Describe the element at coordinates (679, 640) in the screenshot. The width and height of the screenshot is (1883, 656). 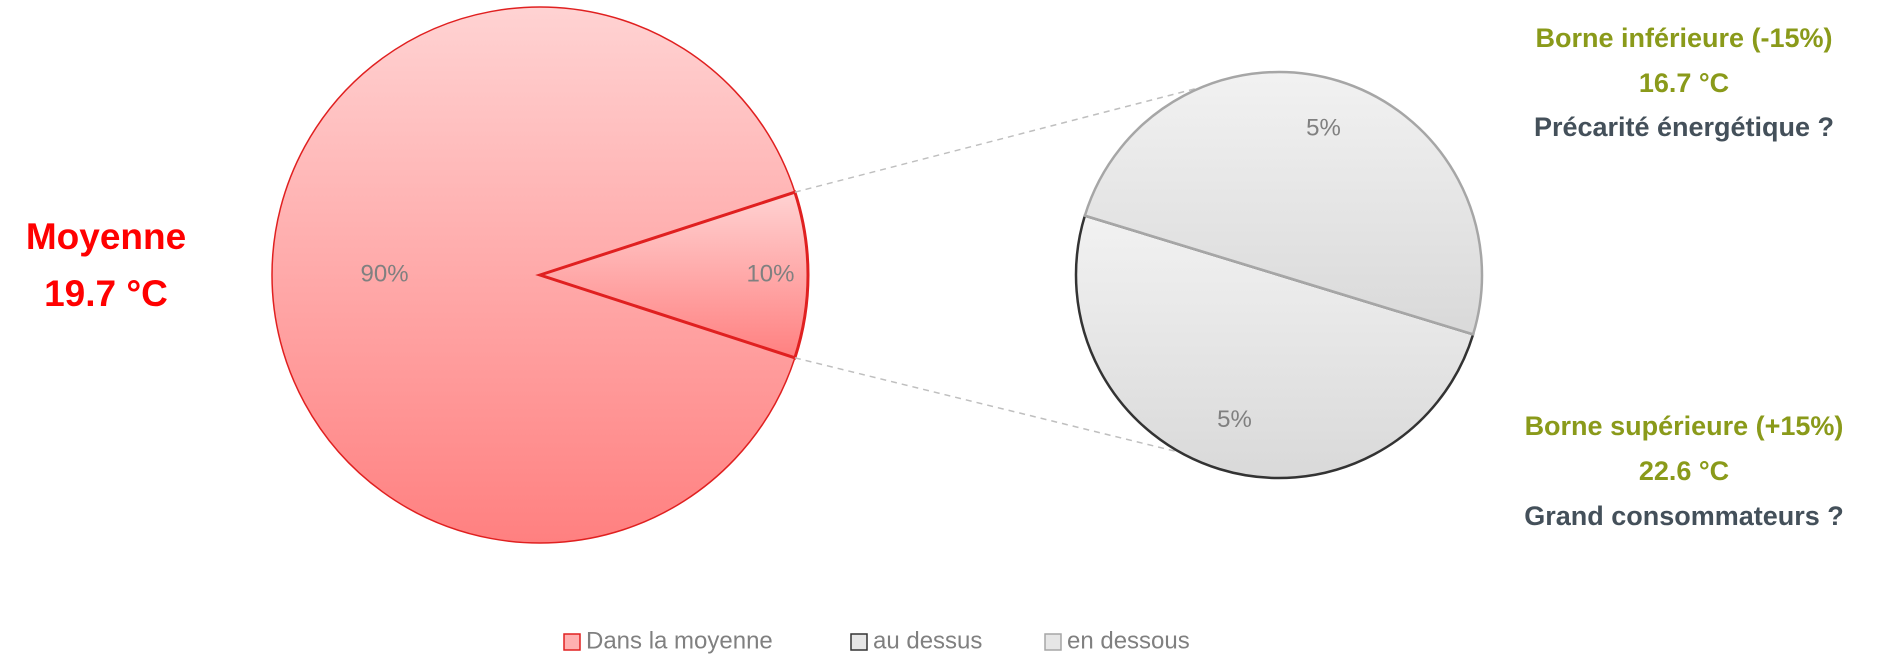
I see `legend-label: Dans la moyenne` at that location.